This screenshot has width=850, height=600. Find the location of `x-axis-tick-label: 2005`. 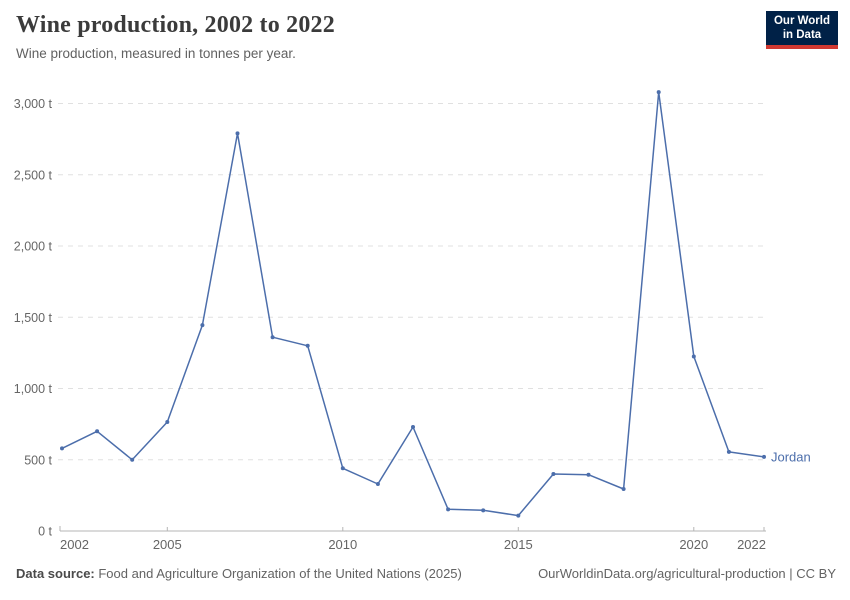

x-axis-tick-label: 2005 is located at coordinates (167, 544).